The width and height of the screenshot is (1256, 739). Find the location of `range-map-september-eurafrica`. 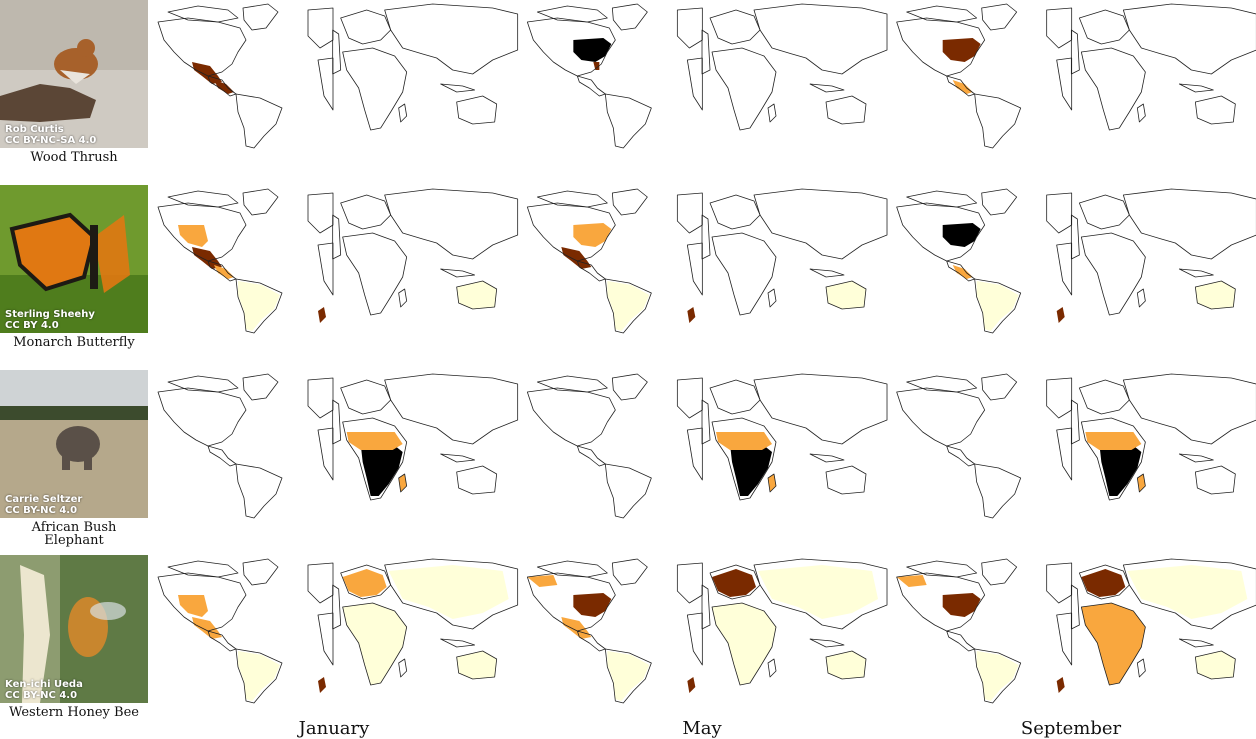

range-map-september-eurafrica is located at coordinates (1163, 67).